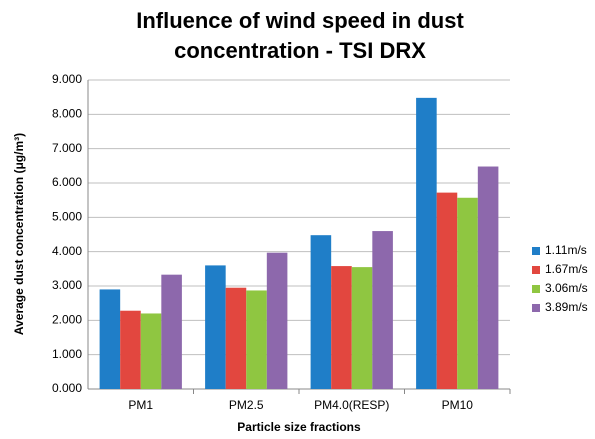 This screenshot has width=595, height=439. What do you see at coordinates (566, 269) in the screenshot?
I see `legend-label: 1.67m/s` at bounding box center [566, 269].